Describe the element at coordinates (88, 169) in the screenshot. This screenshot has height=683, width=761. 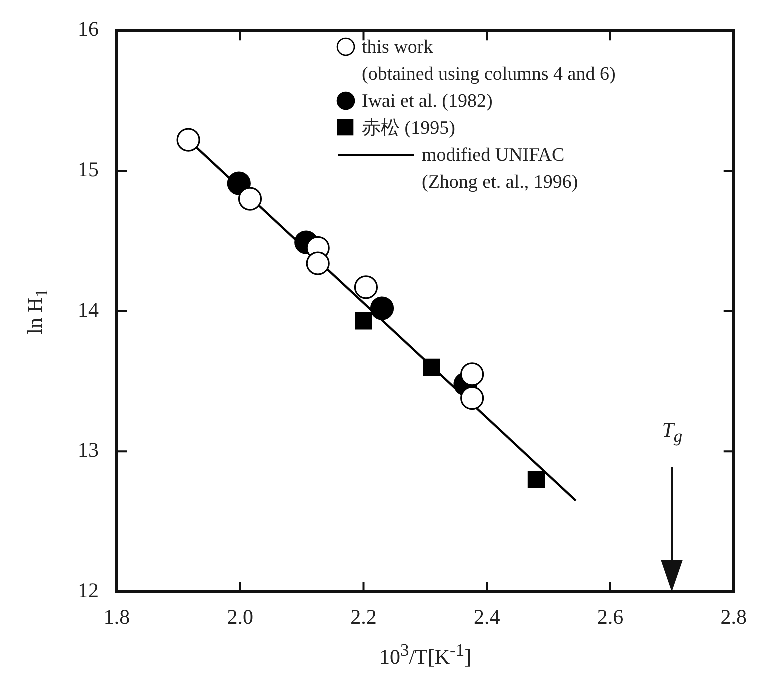
I see `y-tick-label: 15` at that location.